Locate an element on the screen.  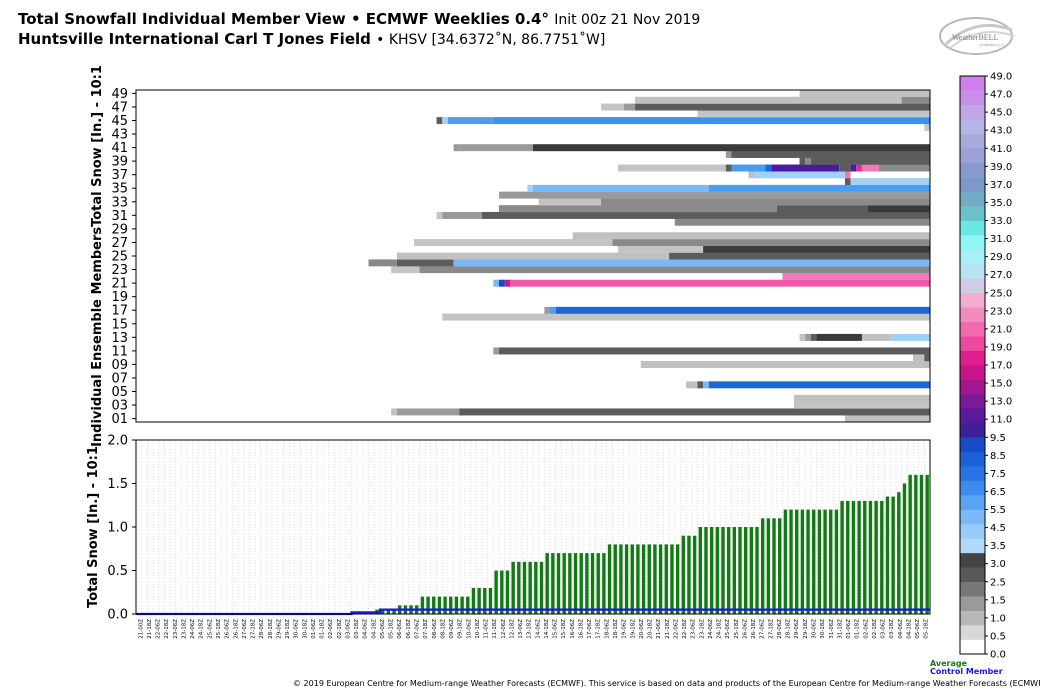
member-1-snow-segment is located at coordinates (887, 419).